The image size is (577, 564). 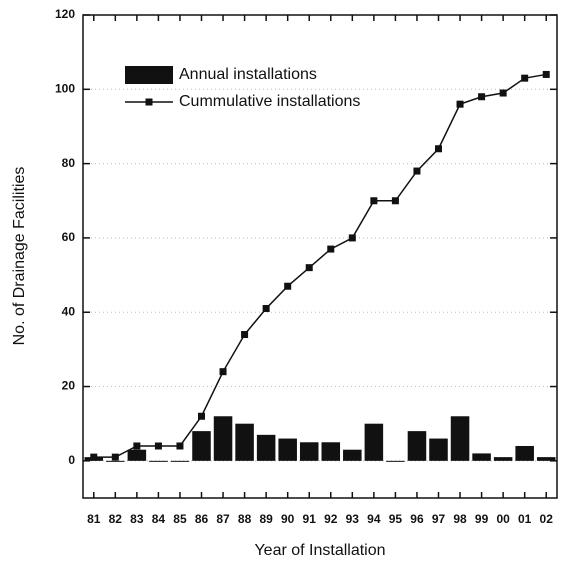 I want to click on x-tick-label: 94, so click(x=374, y=519).